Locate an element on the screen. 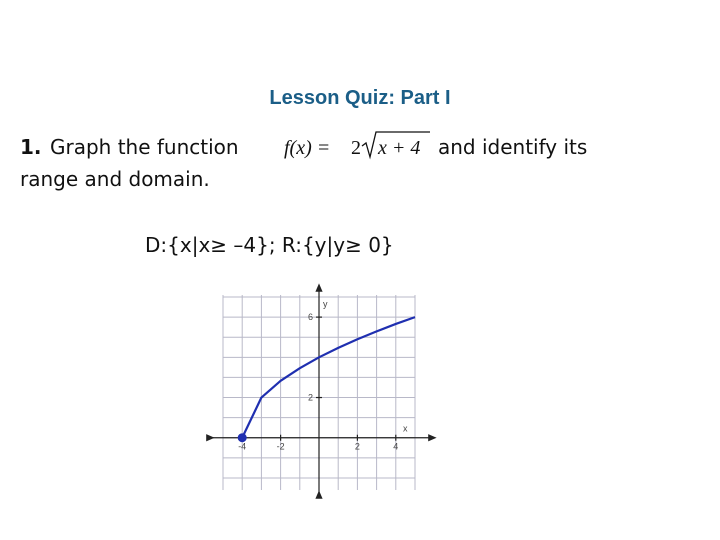 This screenshot has height=540, width=720. question-text: range and domain. is located at coordinates (115, 179).